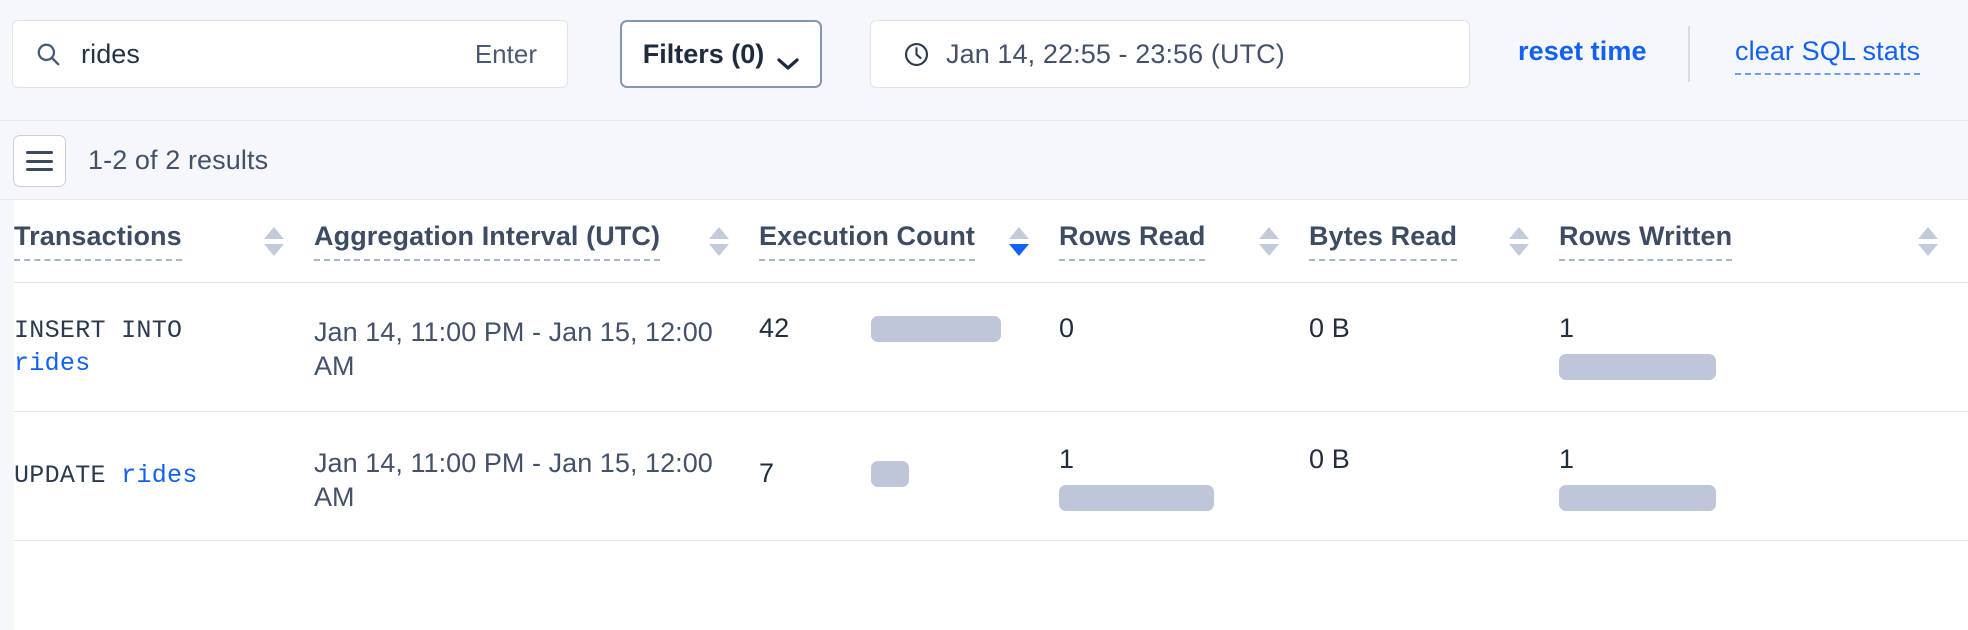 This screenshot has height=630, width=1968. What do you see at coordinates (1132, 241) in the screenshot?
I see `column-label: Rows Read` at bounding box center [1132, 241].